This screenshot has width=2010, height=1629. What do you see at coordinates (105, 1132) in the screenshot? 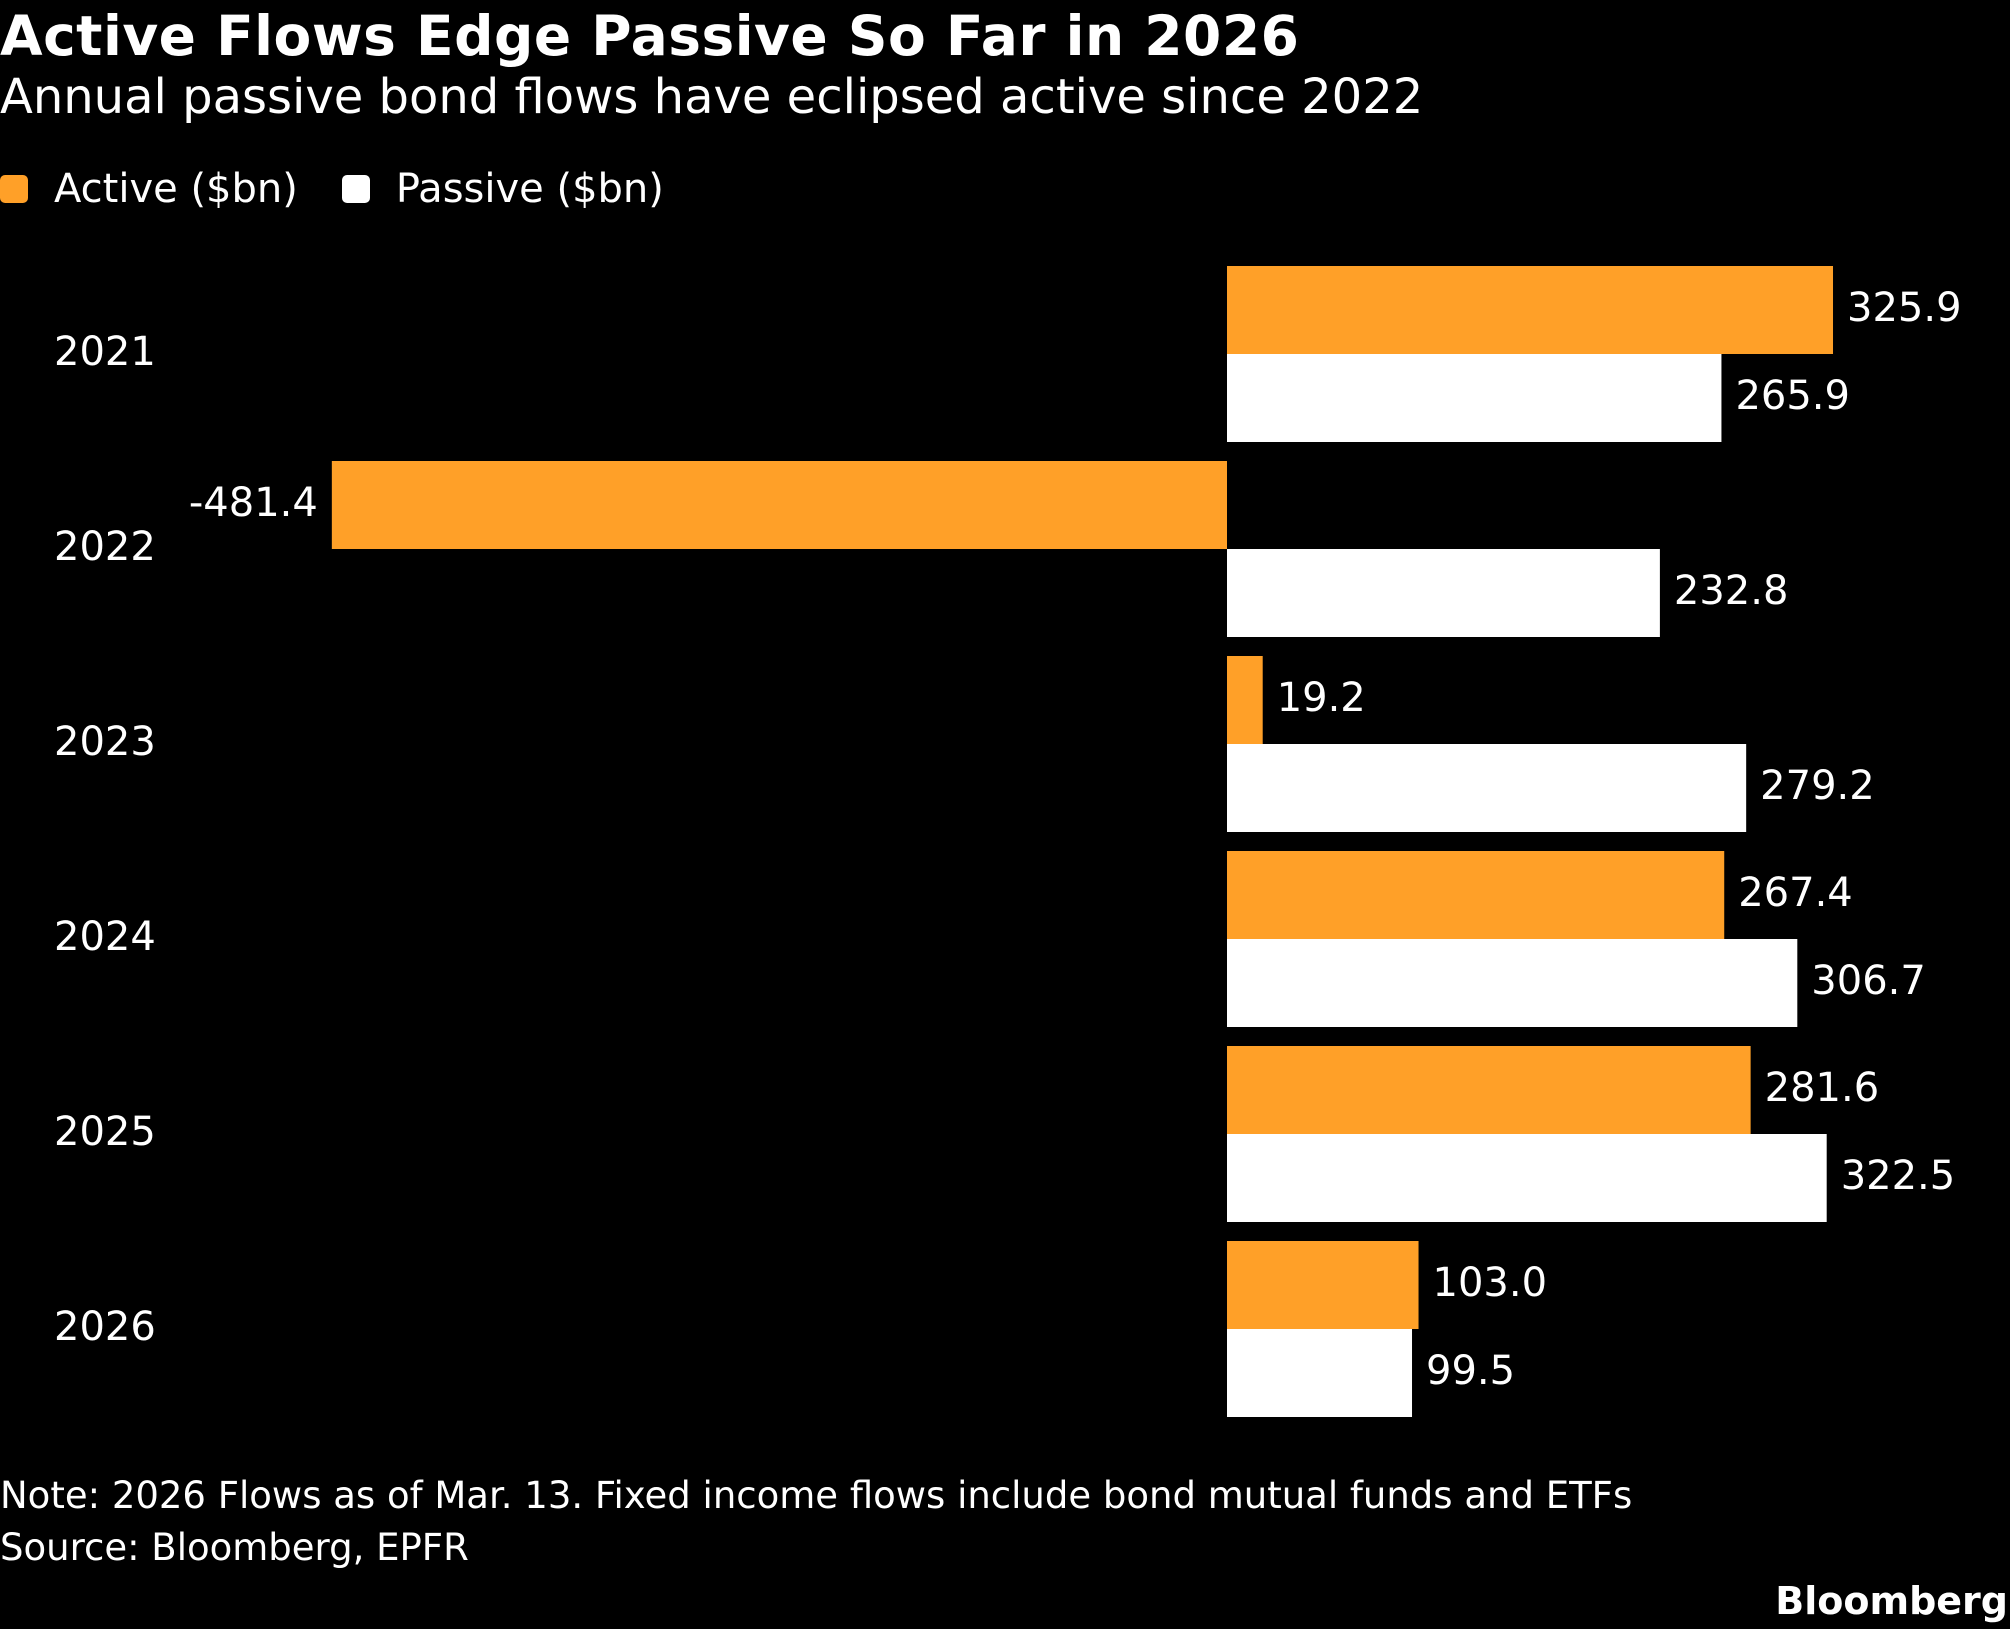
I see `category-label-2025: 2025` at bounding box center [105, 1132].